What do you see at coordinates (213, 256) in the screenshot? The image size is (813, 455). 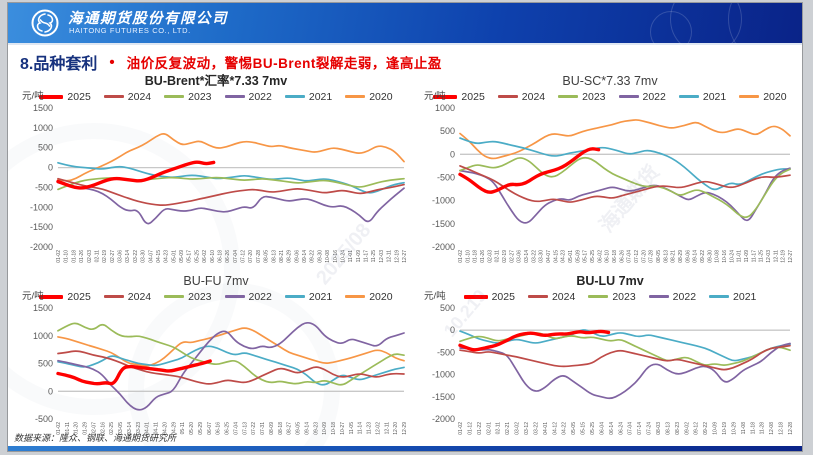 I see `x-tick-label: 06-10` at bounding box center [213, 256].